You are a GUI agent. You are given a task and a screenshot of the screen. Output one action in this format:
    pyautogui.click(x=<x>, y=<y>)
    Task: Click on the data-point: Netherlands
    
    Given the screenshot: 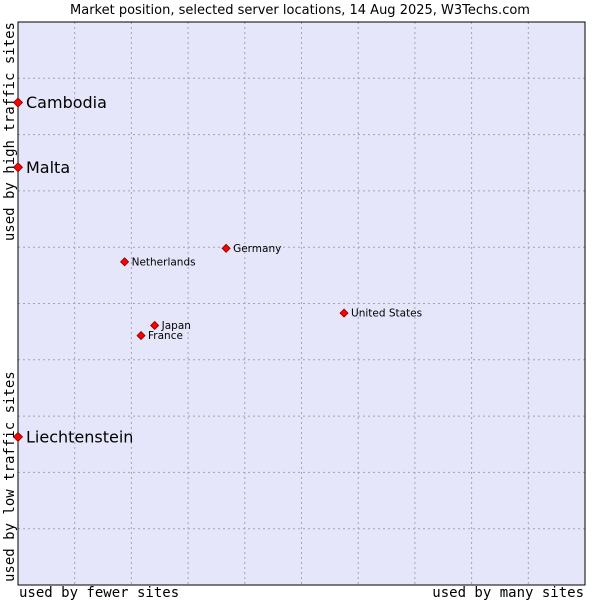 What is the action you would take?
    pyautogui.click(x=158, y=262)
    